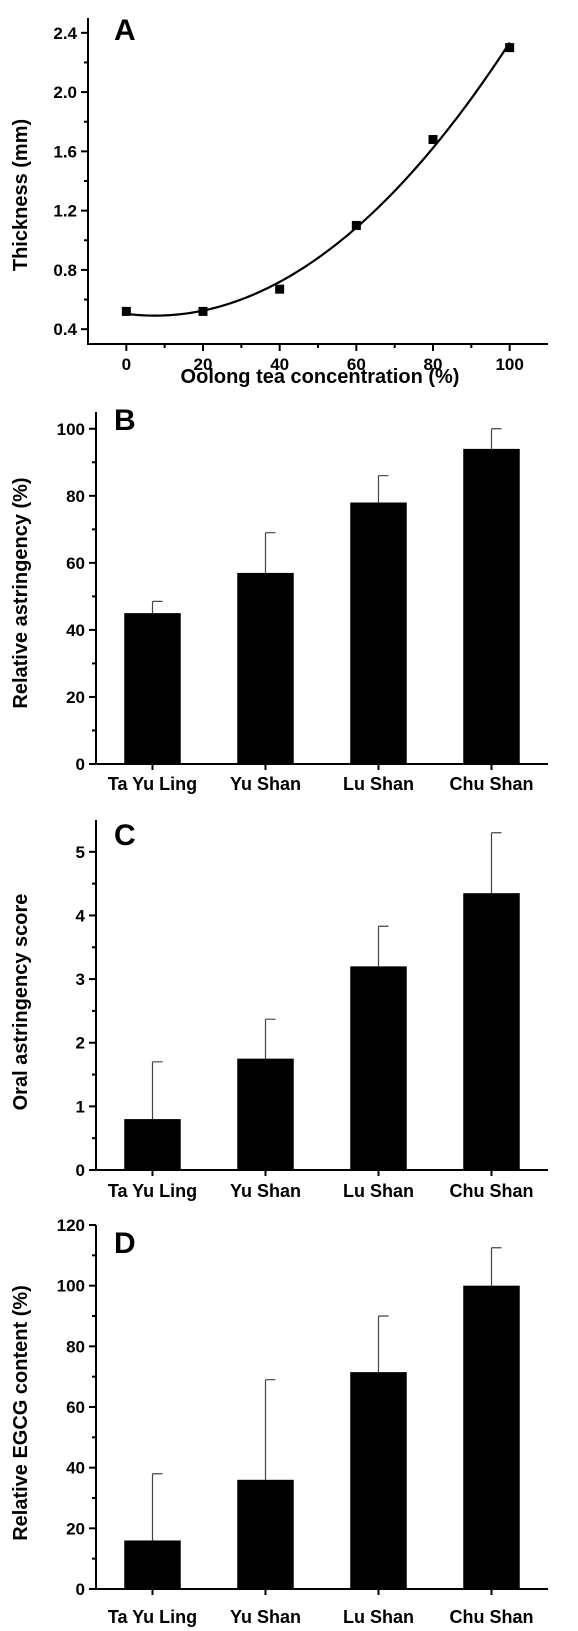 The width and height of the screenshot is (578, 1631). I want to click on panel-a-x-tick-label: 40, so click(279, 364).